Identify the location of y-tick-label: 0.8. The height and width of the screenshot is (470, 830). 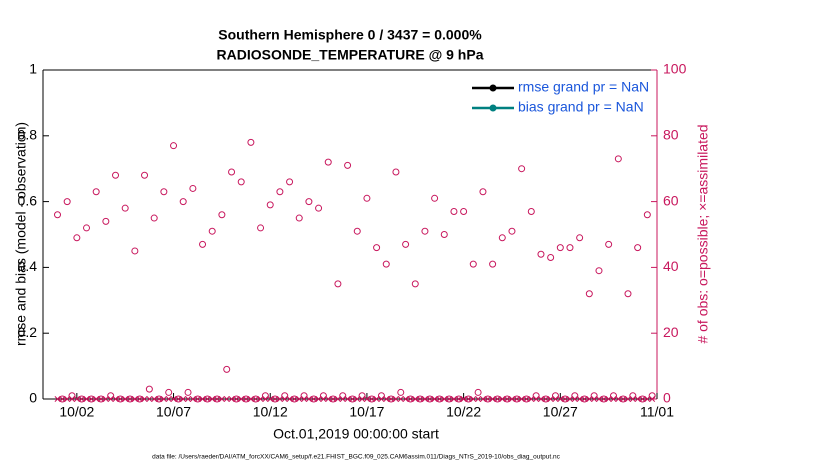
(28, 135).